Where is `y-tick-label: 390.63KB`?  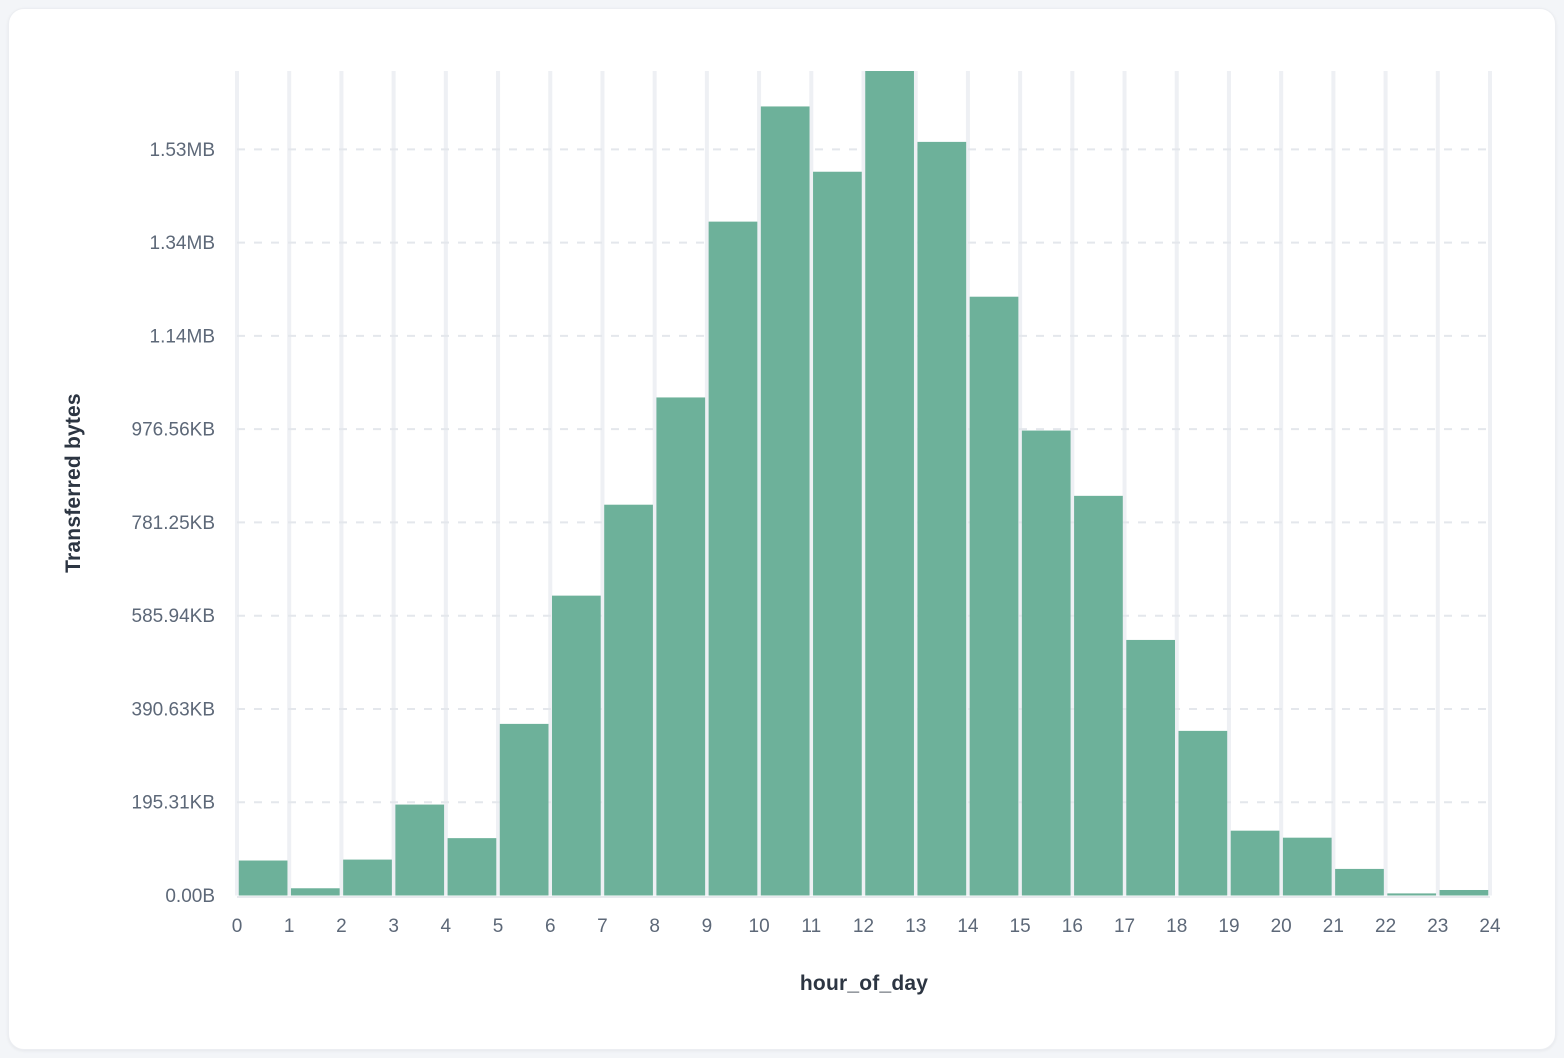 y-tick-label: 390.63KB is located at coordinates (173, 709).